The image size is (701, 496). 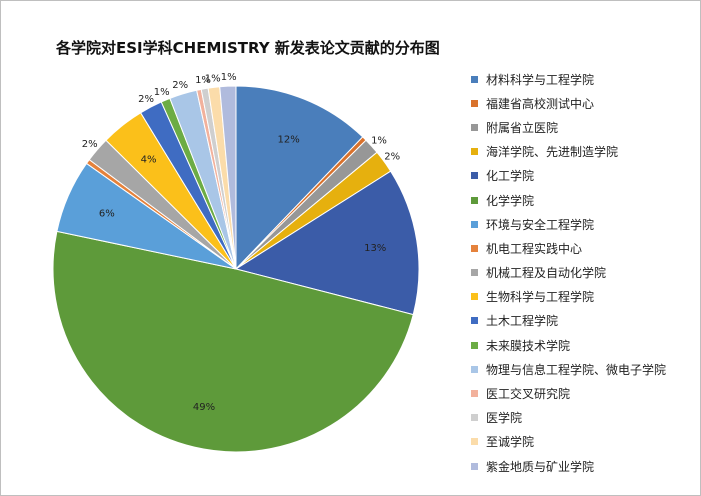 I want to click on legend-label: 紫金地质与矿业学院, so click(x=540, y=466).